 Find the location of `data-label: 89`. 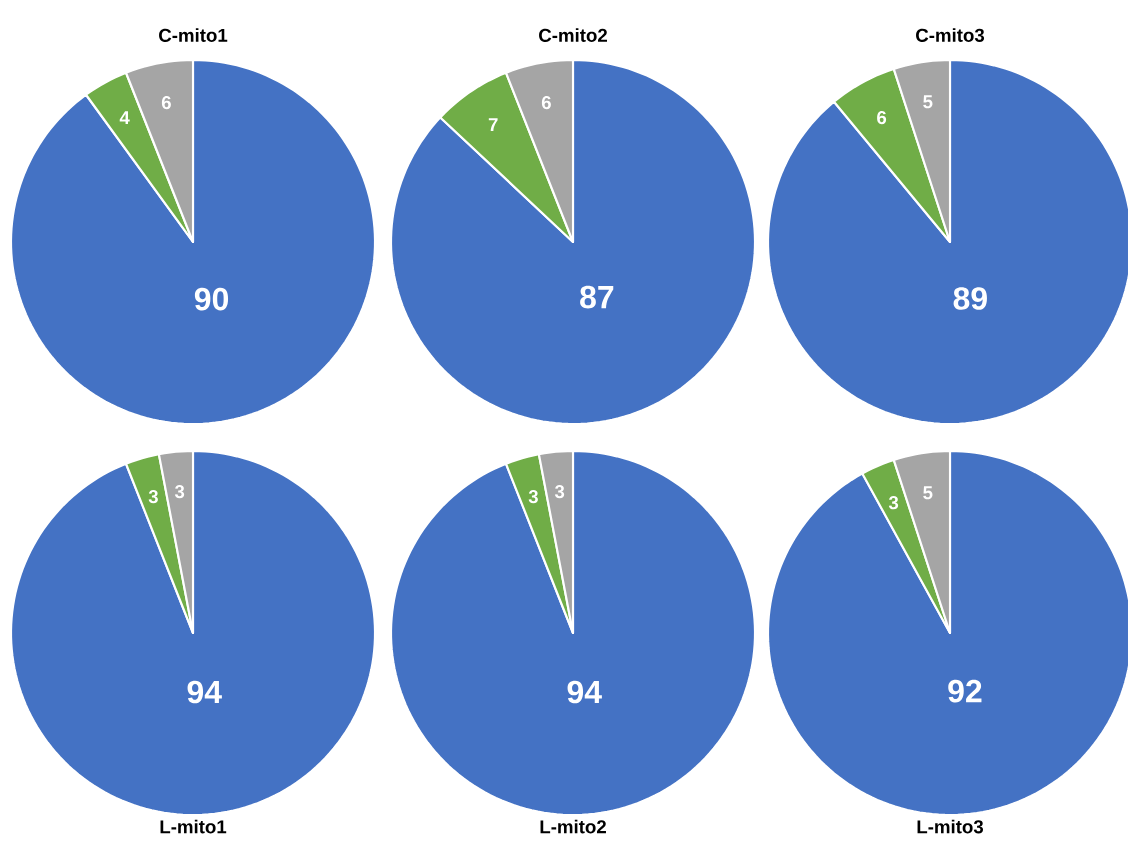

data-label: 89 is located at coordinates (970, 298).